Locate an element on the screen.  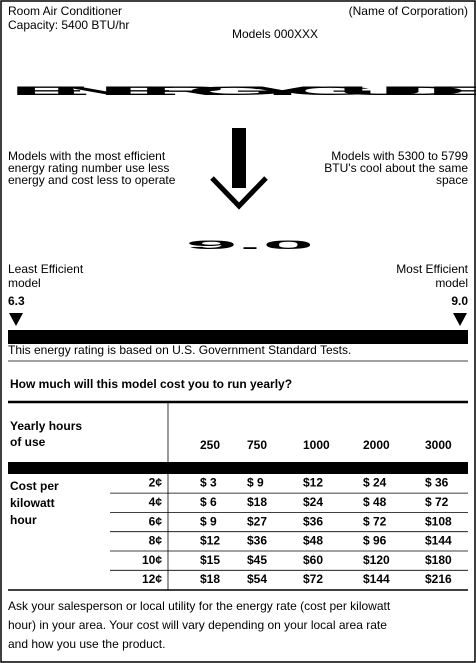
most-label: Most Efficient is located at coordinates (432, 269).